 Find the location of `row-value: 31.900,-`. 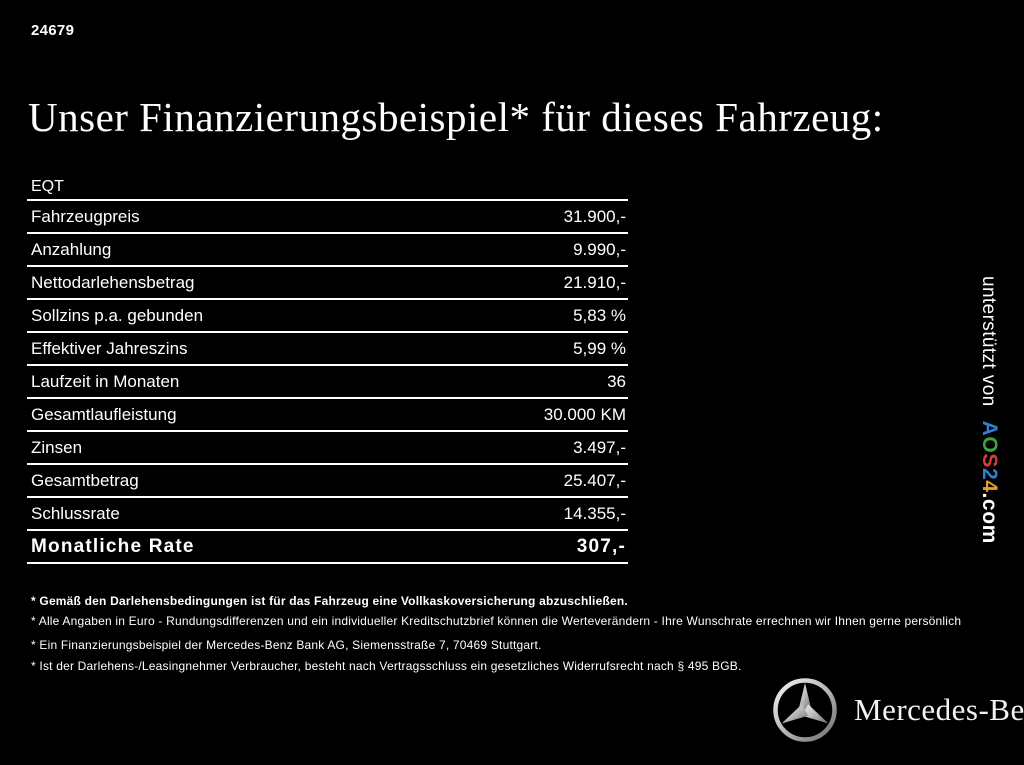

row-value: 31.900,- is located at coordinates (594, 216).